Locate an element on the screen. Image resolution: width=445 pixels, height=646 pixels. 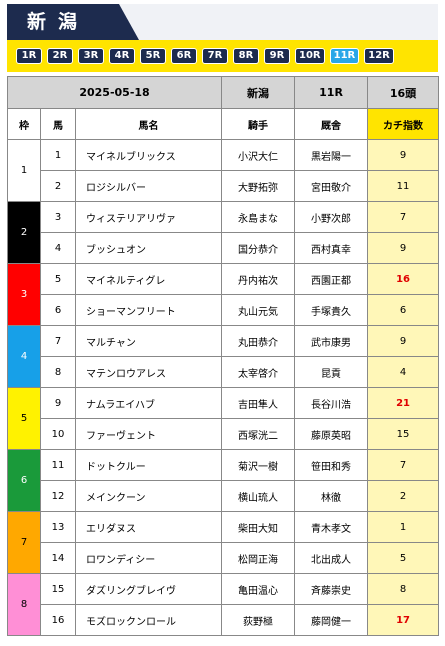
table-row: 3 5 マイネルティグレ 丹内祐次 西園正都 16 is located at coordinates (223, 294).